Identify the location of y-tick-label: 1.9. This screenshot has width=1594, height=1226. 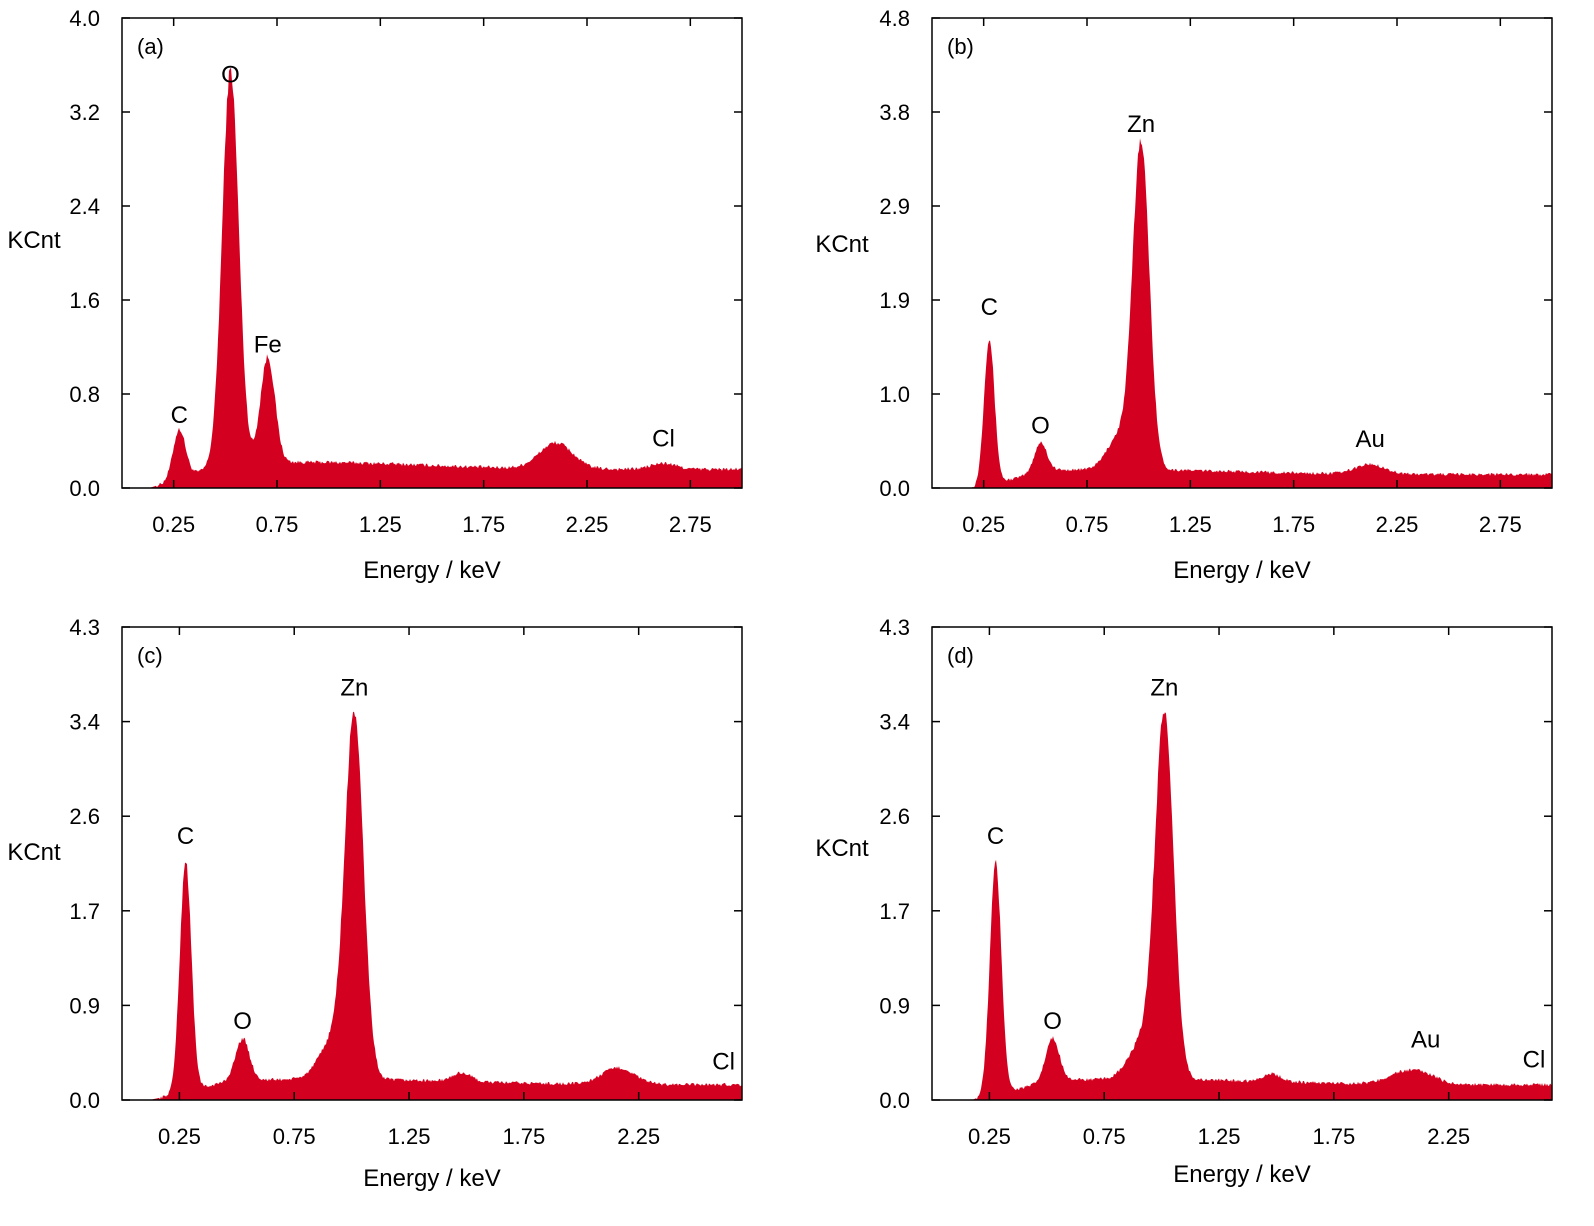
(894, 300).